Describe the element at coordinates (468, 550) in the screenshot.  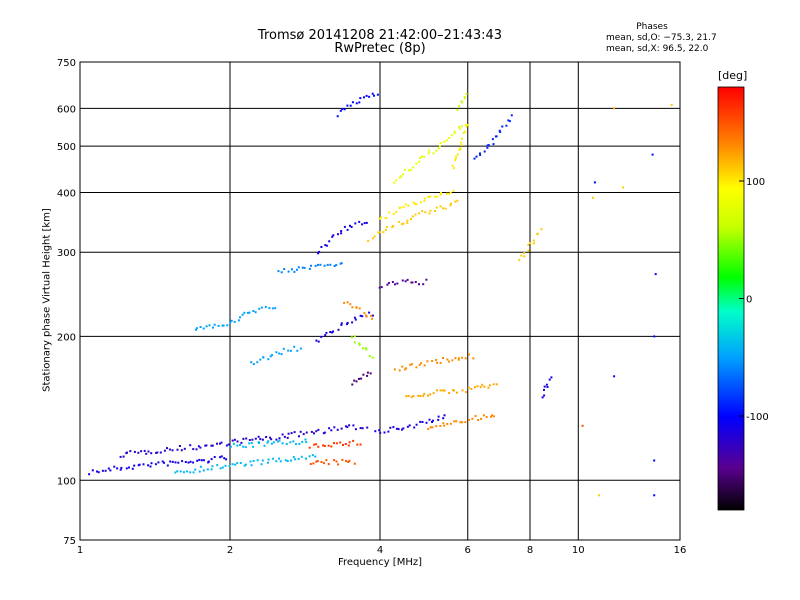
I see `x-tick-label: 6` at that location.